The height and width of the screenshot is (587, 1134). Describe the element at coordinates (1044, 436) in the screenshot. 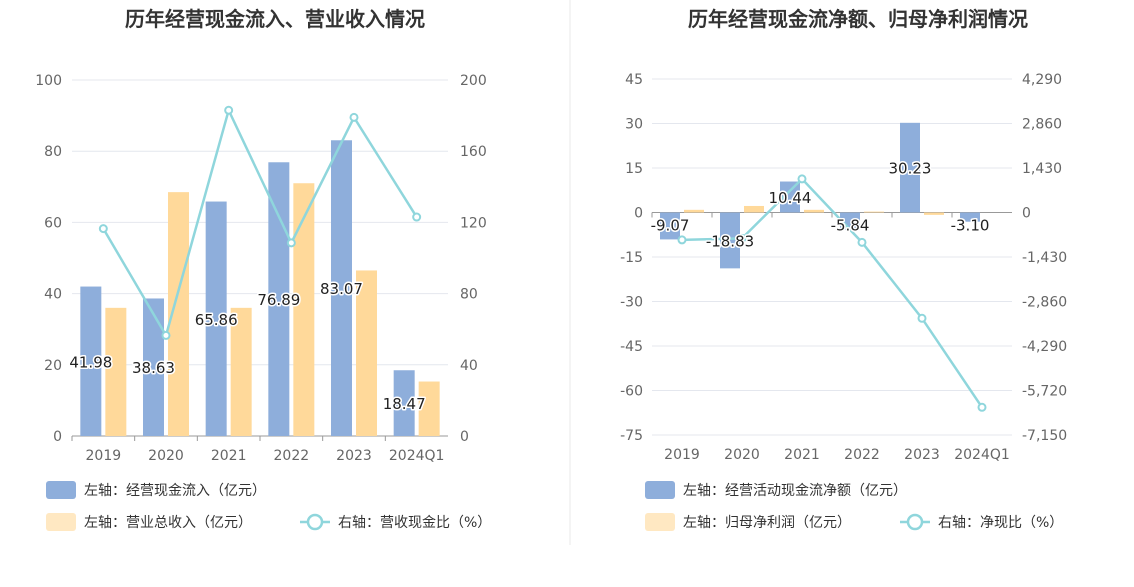

I see `right-axis-tick-label: -7,150` at that location.